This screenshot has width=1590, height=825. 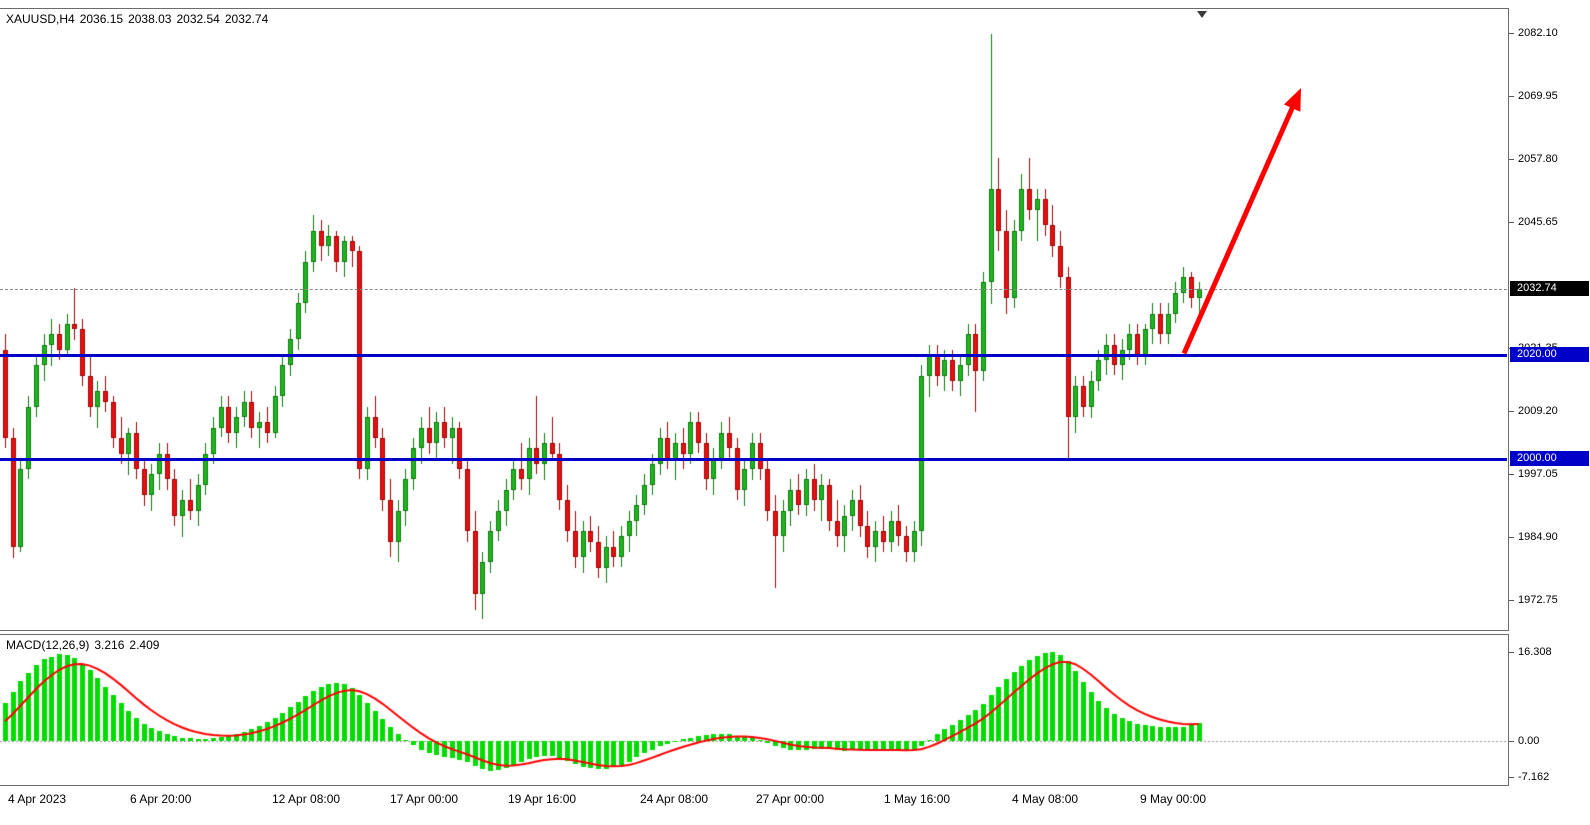 I want to click on chart-shift-marker, so click(x=1202, y=14).